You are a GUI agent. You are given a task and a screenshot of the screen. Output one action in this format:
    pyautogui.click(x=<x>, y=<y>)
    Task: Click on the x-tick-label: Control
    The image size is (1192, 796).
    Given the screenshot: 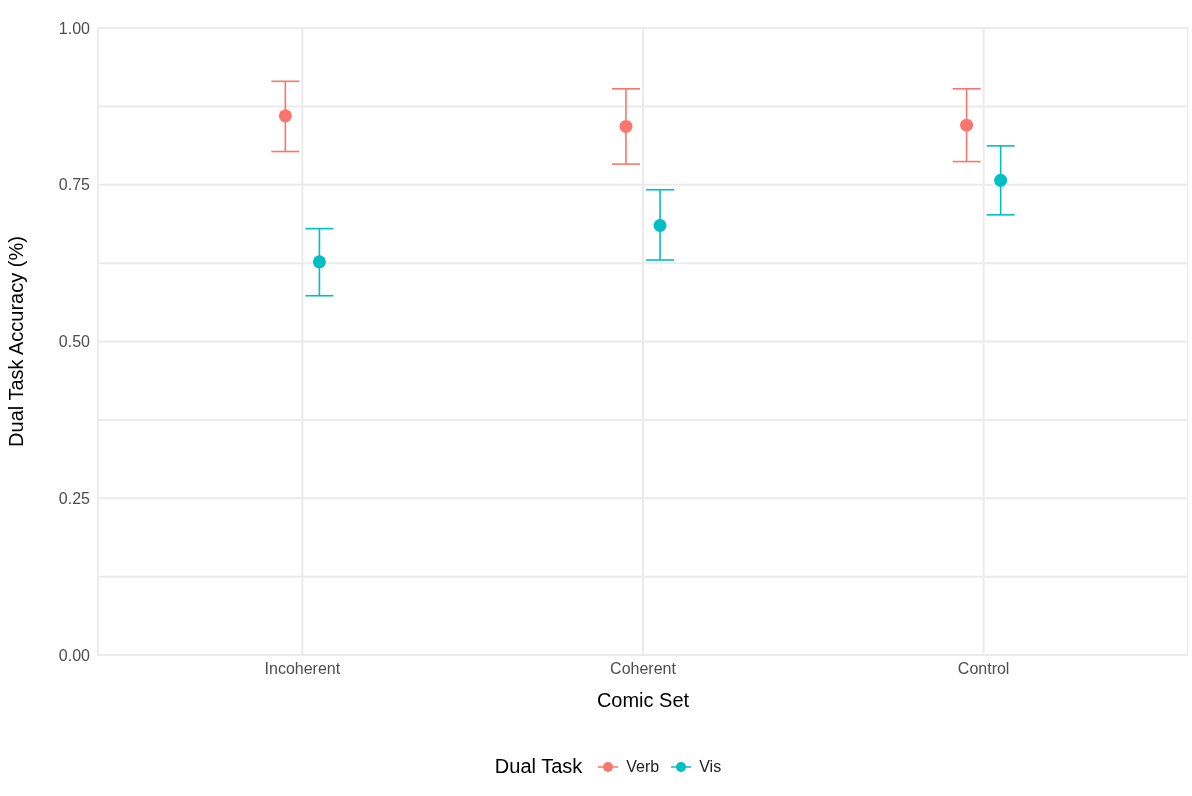 What is the action you would take?
    pyautogui.click(x=983, y=669)
    